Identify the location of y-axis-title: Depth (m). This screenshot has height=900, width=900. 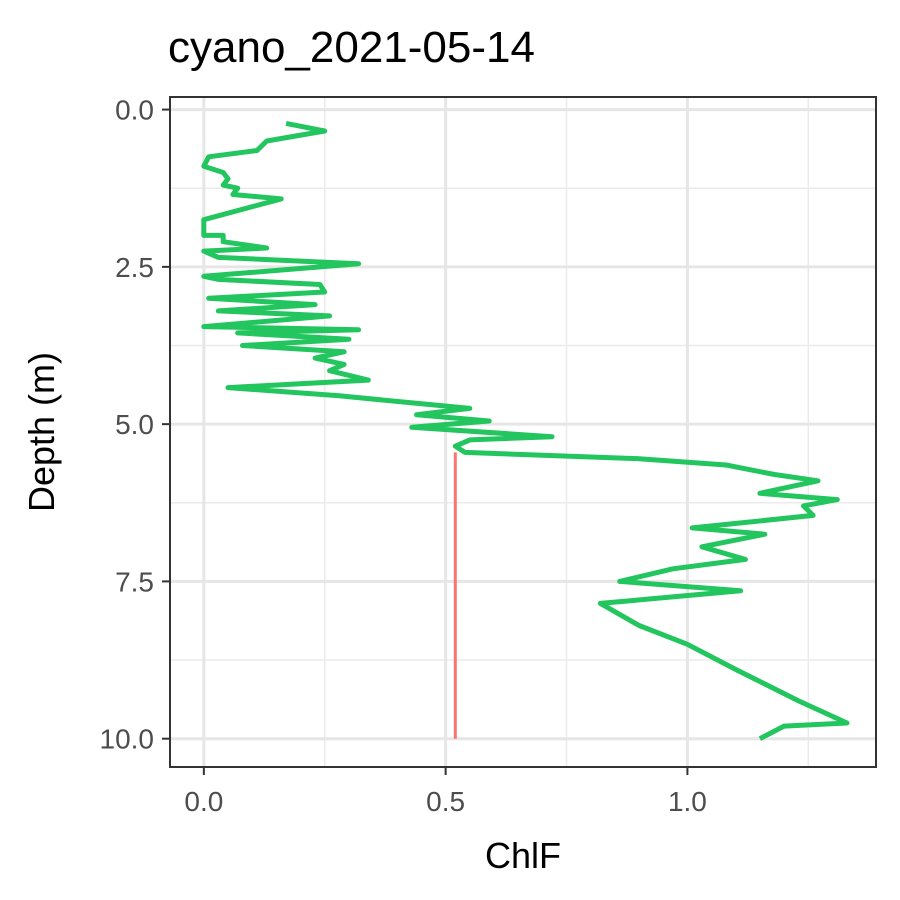
(41, 432).